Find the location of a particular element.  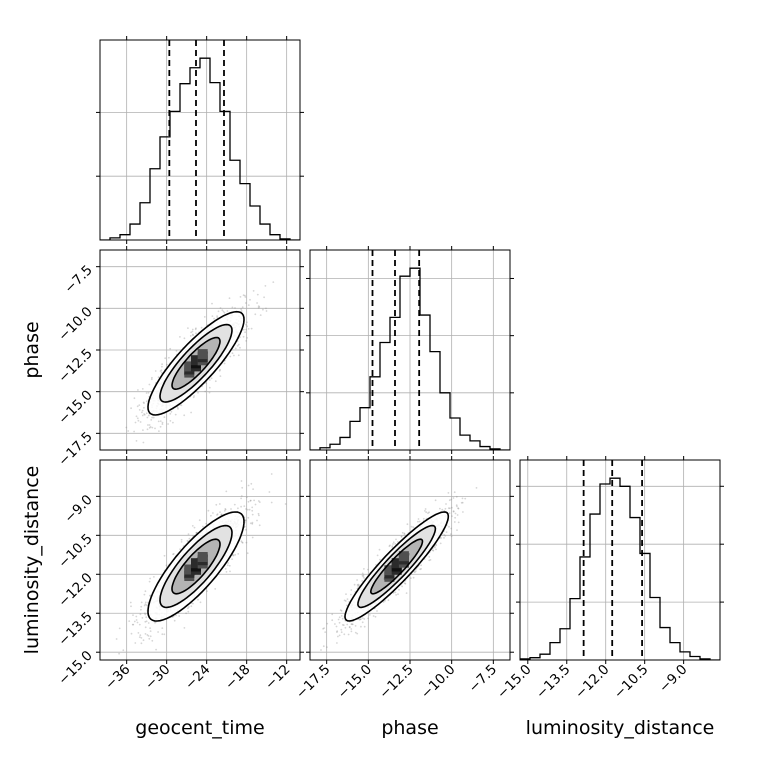

x-tick-label-luminosity_distance: −10.5 is located at coordinates (631, 682).